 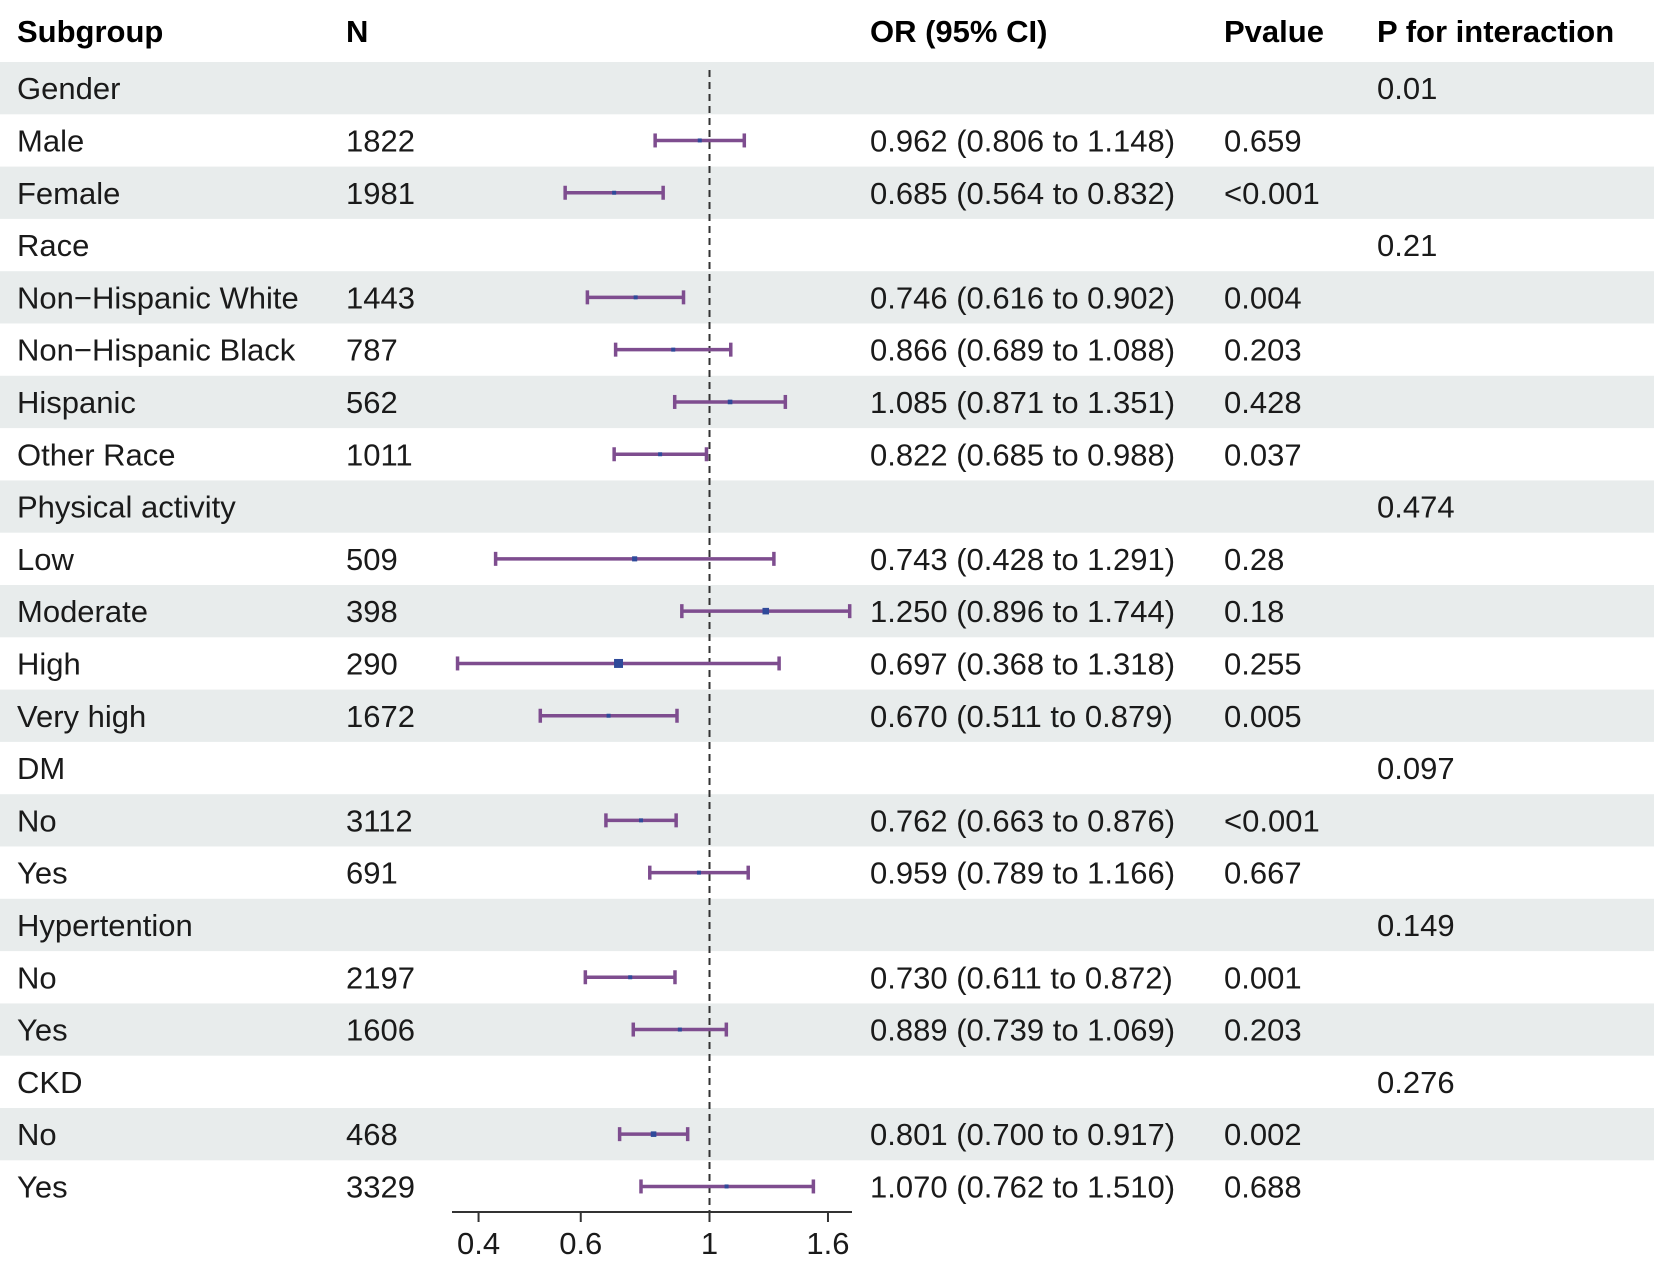 What do you see at coordinates (1263, 1186) in the screenshot?
I see `row-pvalue: 0.688` at bounding box center [1263, 1186].